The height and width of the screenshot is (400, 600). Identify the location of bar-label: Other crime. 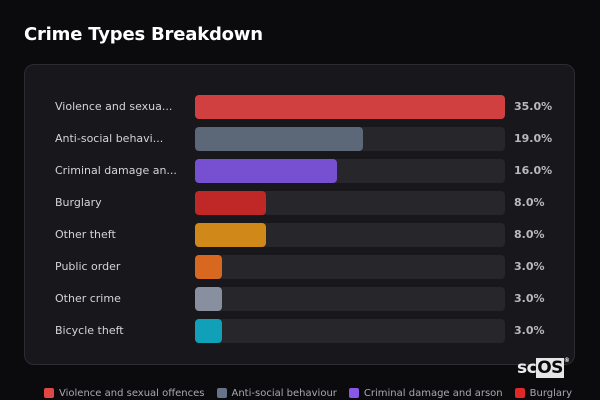
(88, 298).